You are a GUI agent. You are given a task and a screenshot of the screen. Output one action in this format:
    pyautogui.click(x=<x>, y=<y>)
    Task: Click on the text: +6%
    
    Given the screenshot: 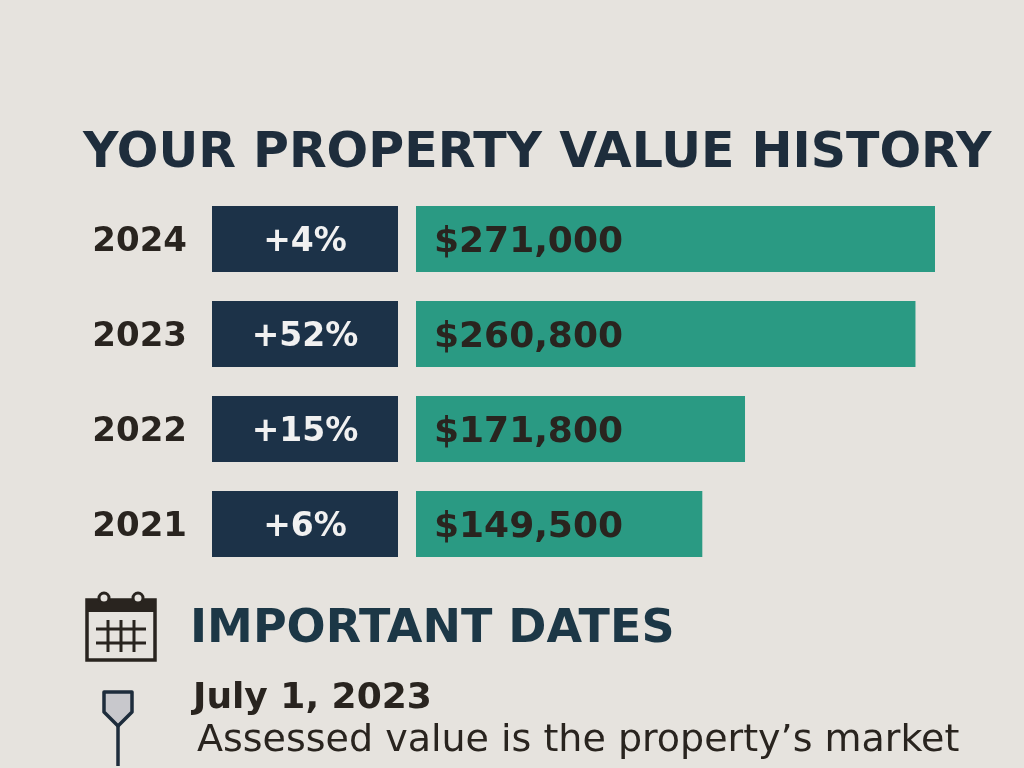 What is the action you would take?
    pyautogui.click(x=305, y=524)
    